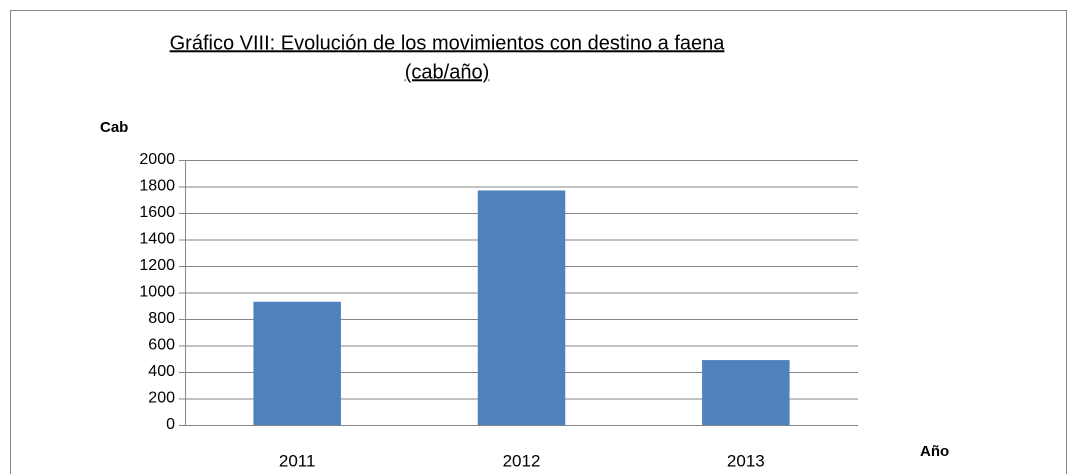 This screenshot has width=1078, height=474. What do you see at coordinates (157, 292) in the screenshot?
I see `y-tick-label: 1000` at bounding box center [157, 292].